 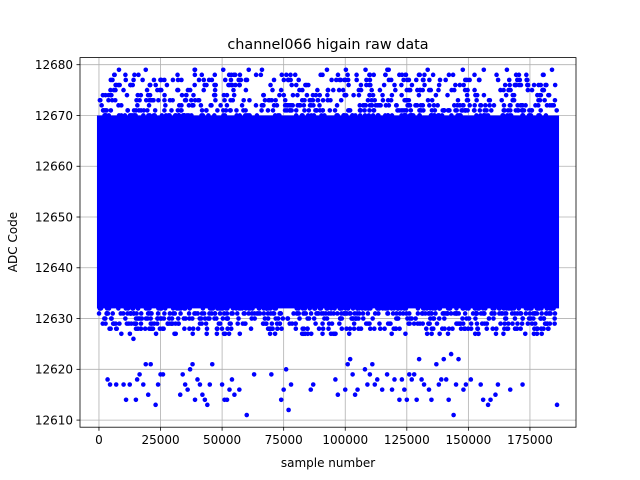 I want to click on x-tick-label: 0, so click(x=99, y=440).